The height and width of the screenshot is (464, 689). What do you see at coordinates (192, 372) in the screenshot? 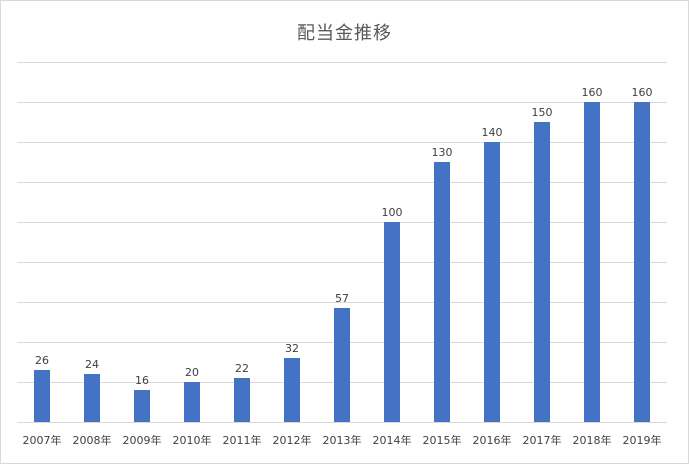
I see `data-label: 20` at bounding box center [192, 372].